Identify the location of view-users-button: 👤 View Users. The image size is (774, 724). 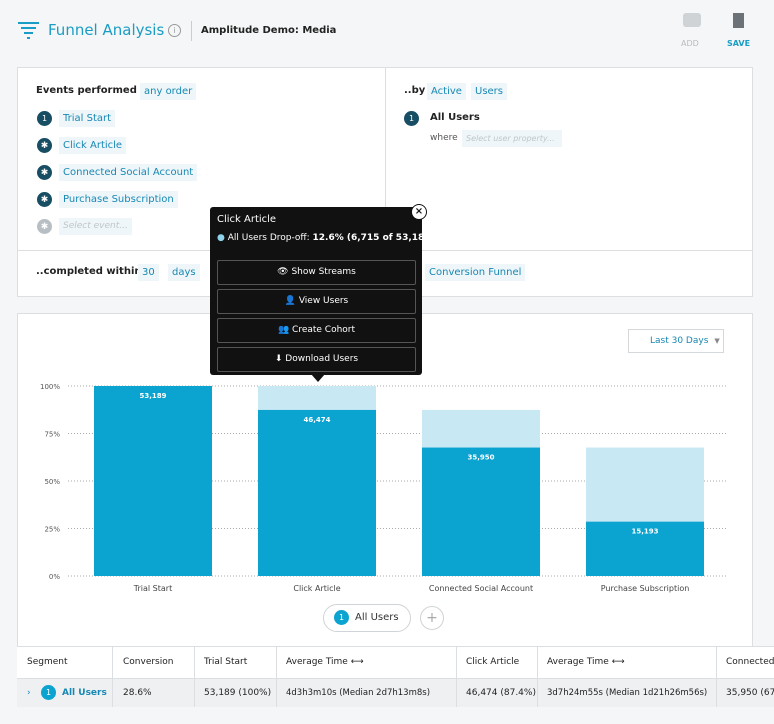
(316, 301).